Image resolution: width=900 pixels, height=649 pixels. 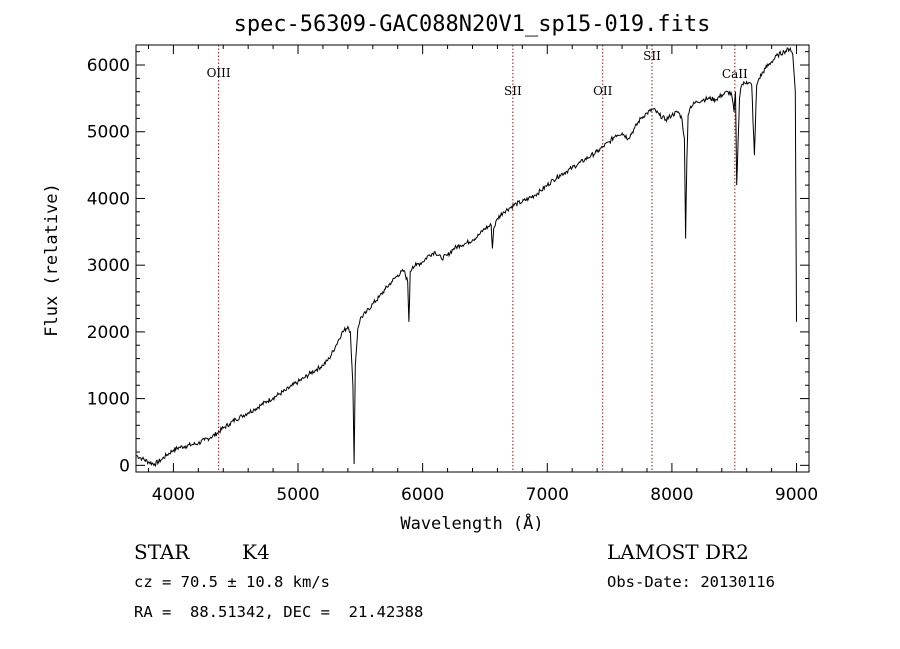 I want to click on observation-date: Obs-Date: 20130116, so click(x=691, y=582).